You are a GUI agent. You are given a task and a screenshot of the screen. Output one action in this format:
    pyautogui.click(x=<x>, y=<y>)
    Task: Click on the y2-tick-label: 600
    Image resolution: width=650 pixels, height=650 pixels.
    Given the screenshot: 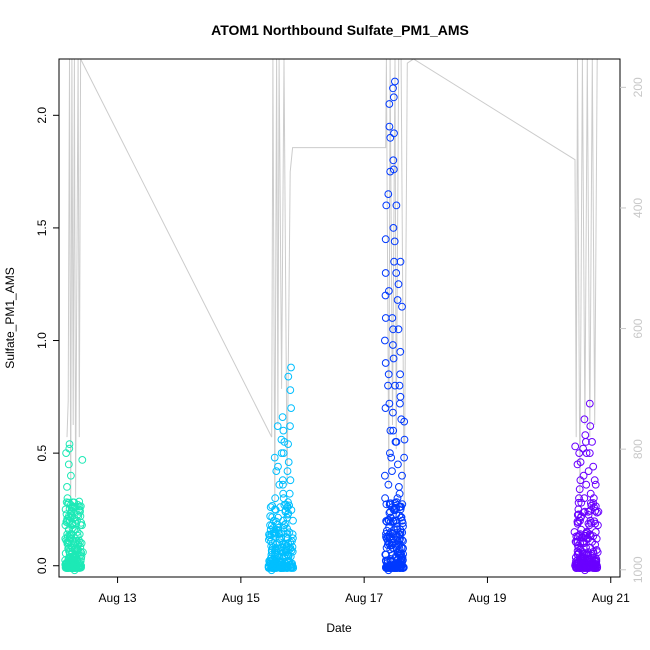 What is the action you would take?
    pyautogui.click(x=638, y=328)
    